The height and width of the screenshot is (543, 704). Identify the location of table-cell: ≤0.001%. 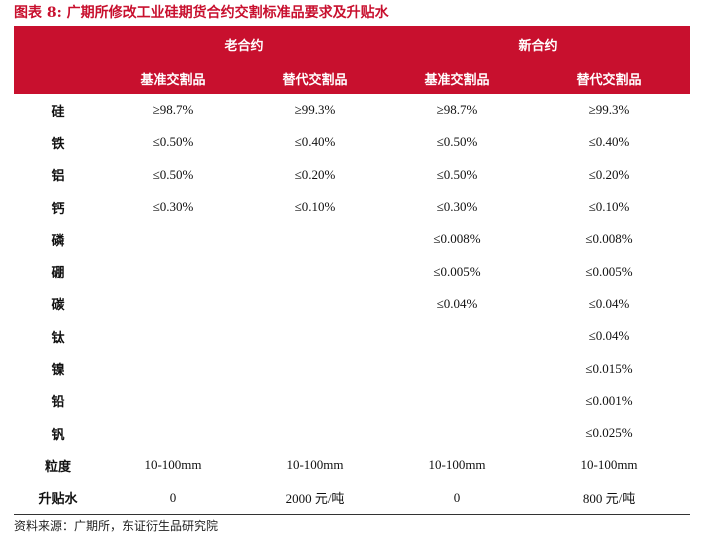
(609, 400).